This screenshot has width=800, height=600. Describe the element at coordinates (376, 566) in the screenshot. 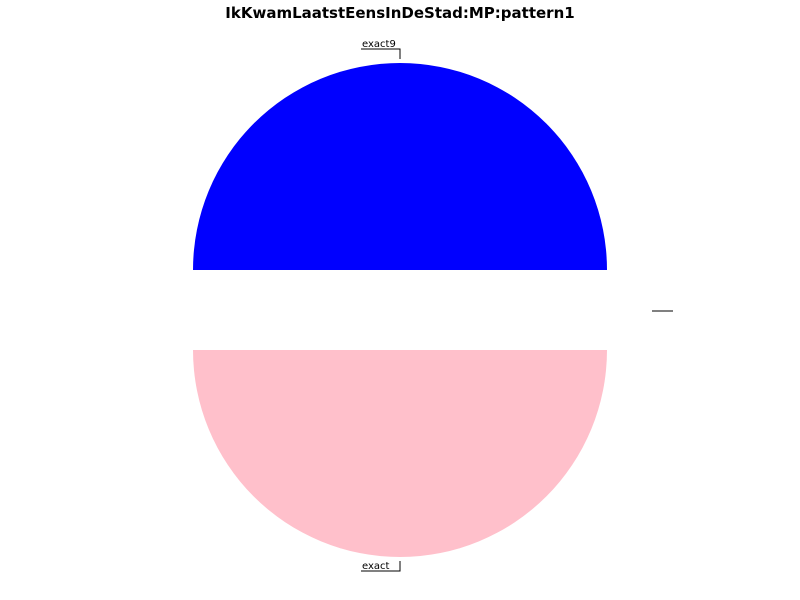

I see `slice-label-exact: exact` at that location.